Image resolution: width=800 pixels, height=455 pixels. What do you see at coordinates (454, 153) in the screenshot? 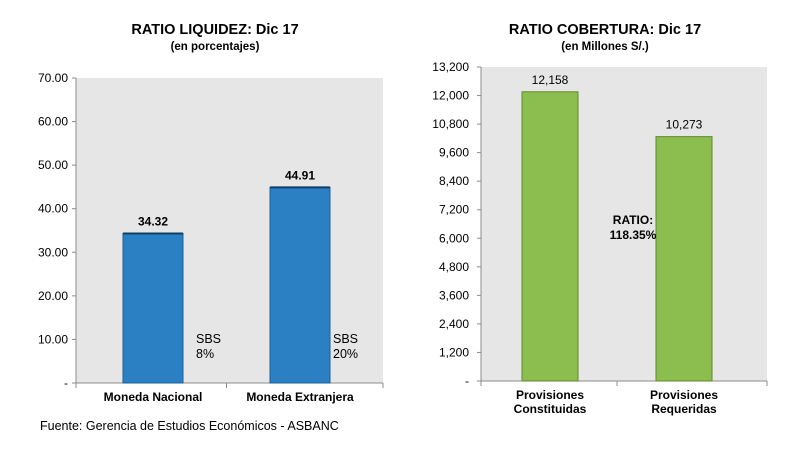
I see `right-y-tick-label: 9,600` at bounding box center [454, 153].